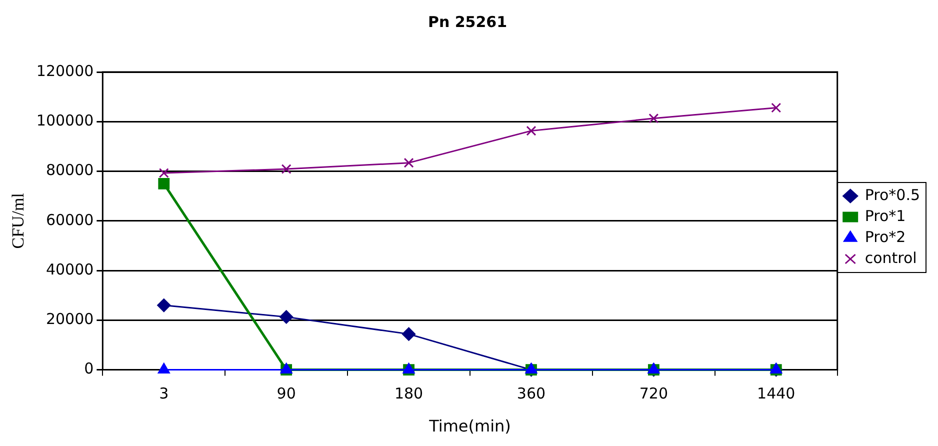  What do you see at coordinates (409, 393) in the screenshot?
I see `x-tick-label: 180` at bounding box center [409, 393].